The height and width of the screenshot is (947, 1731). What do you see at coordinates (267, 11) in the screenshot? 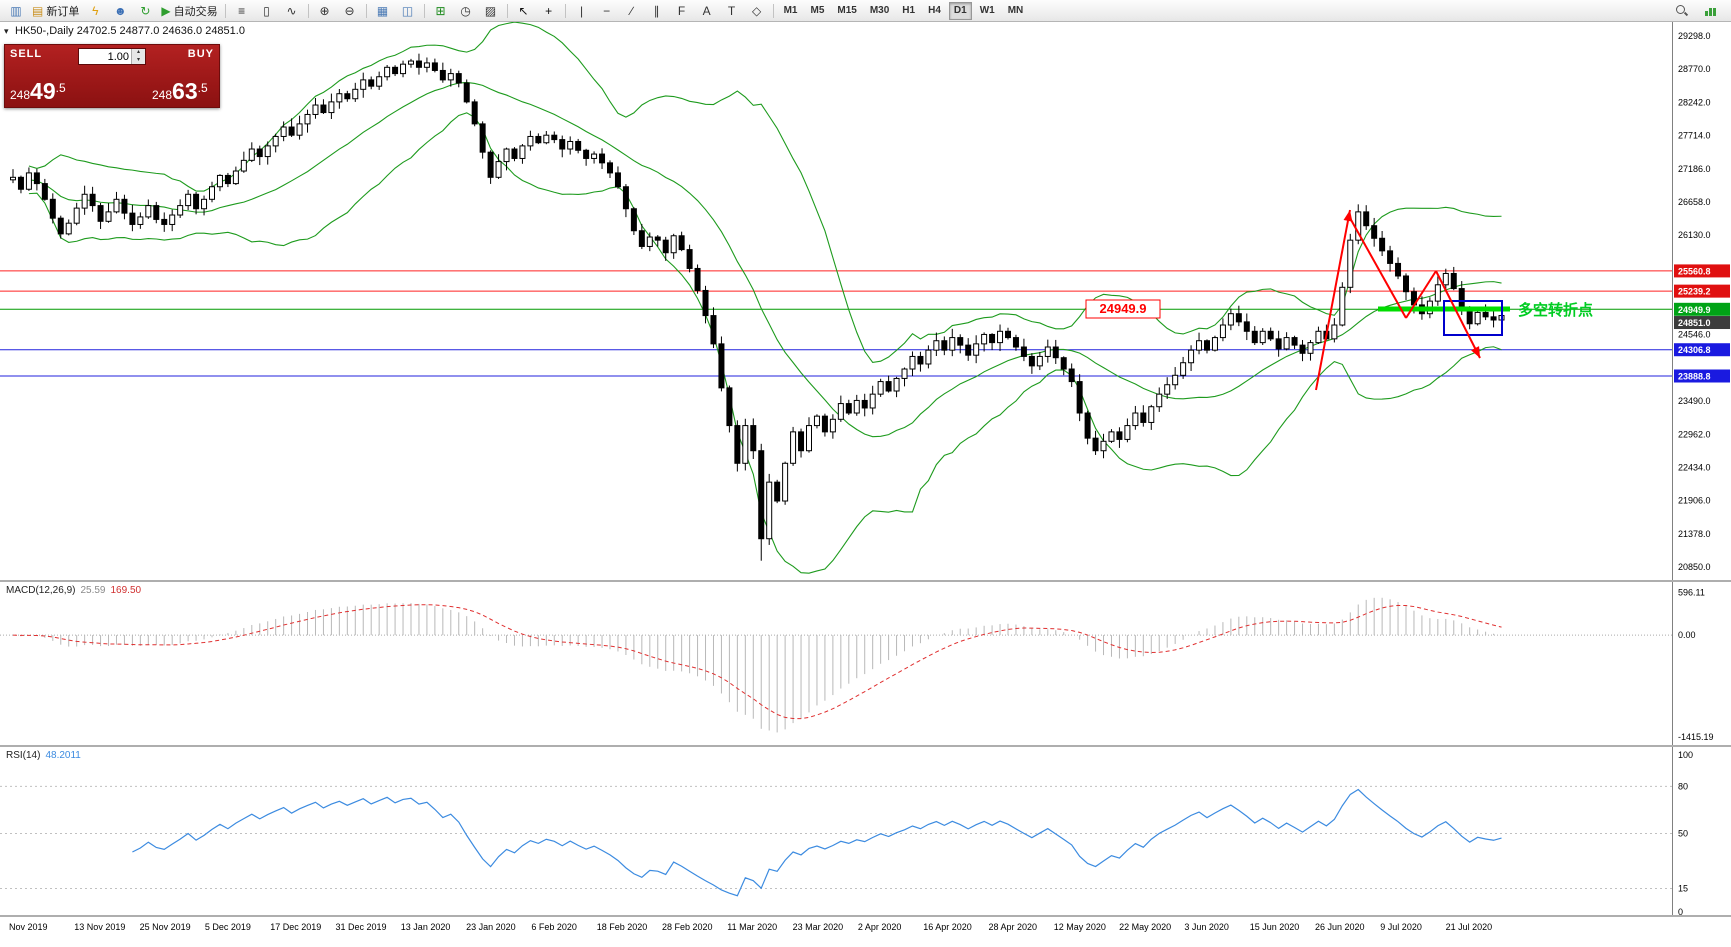
I see `candlestick-chart-icon: ▯` at bounding box center [267, 11].